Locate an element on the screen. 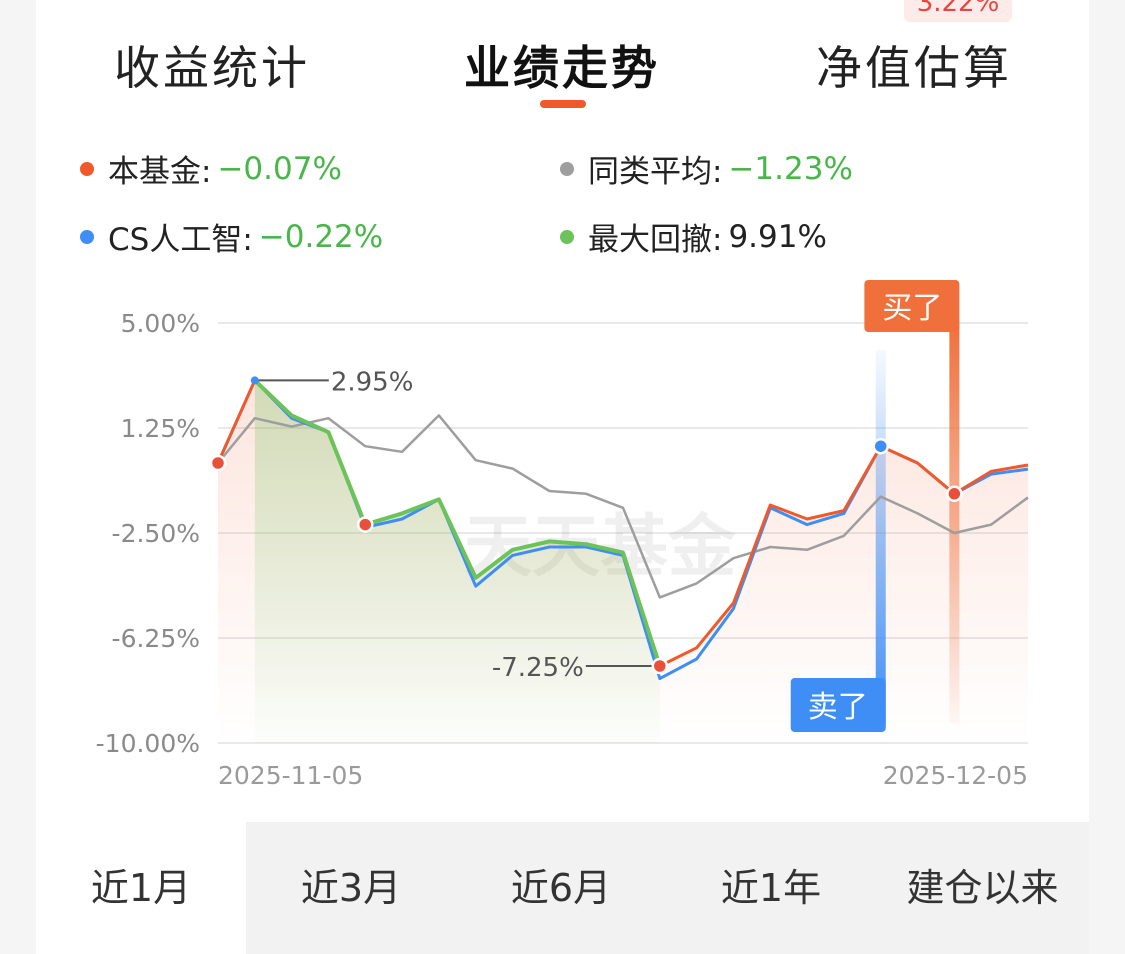  buy-marker-bar is located at coordinates (954, 523).